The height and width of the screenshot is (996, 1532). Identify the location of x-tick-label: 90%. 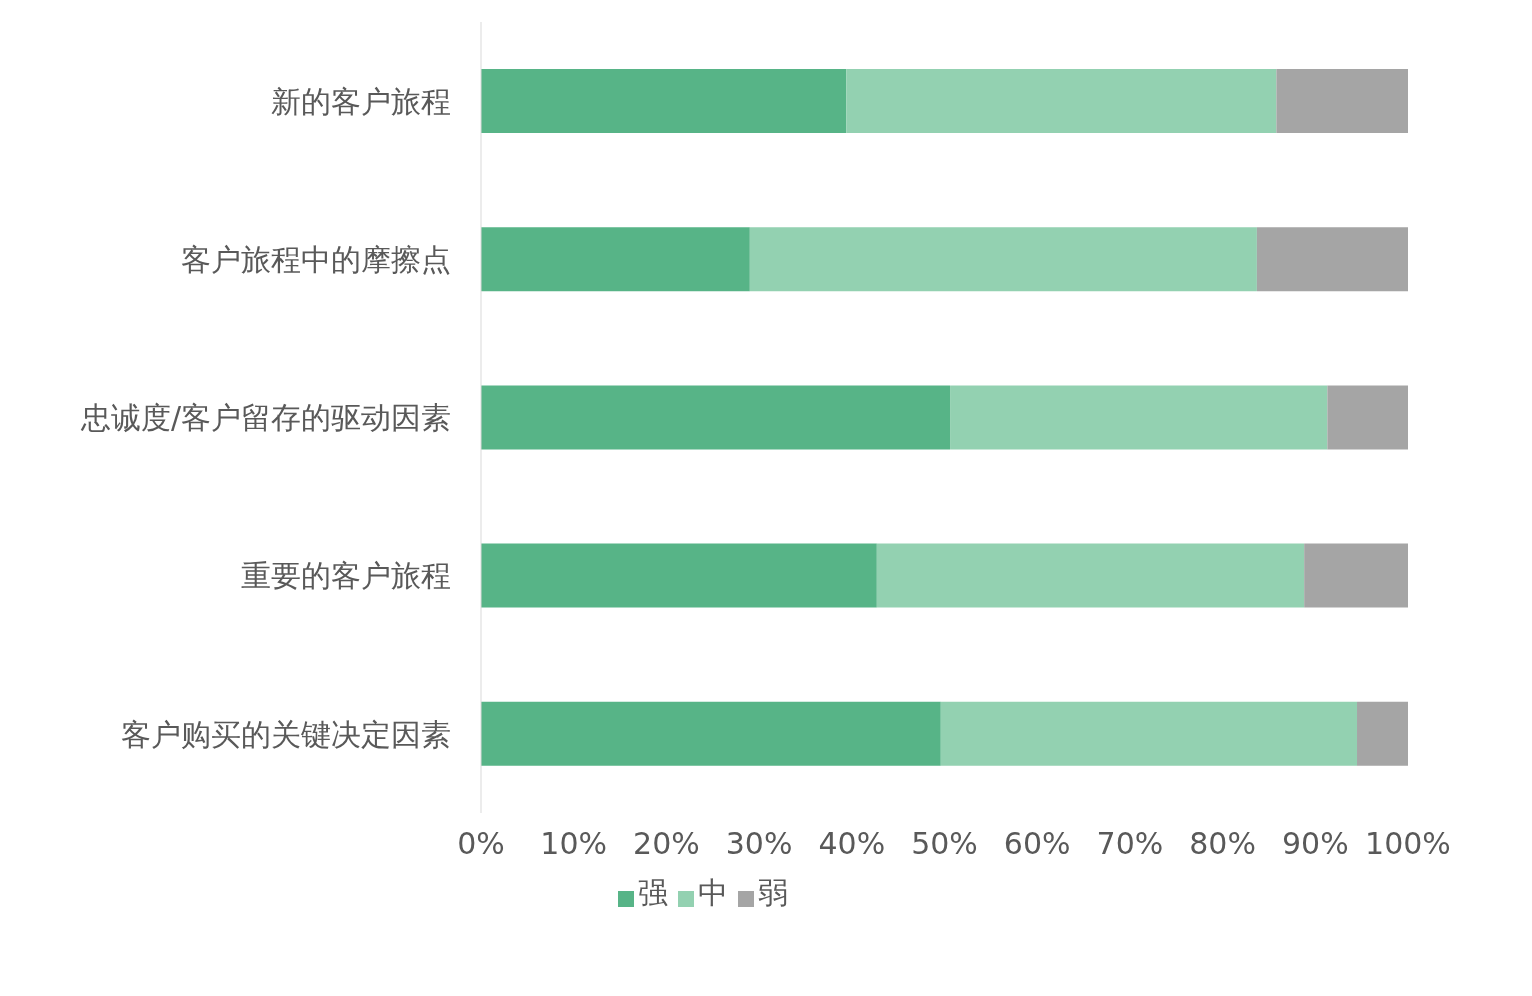
(1315, 844).